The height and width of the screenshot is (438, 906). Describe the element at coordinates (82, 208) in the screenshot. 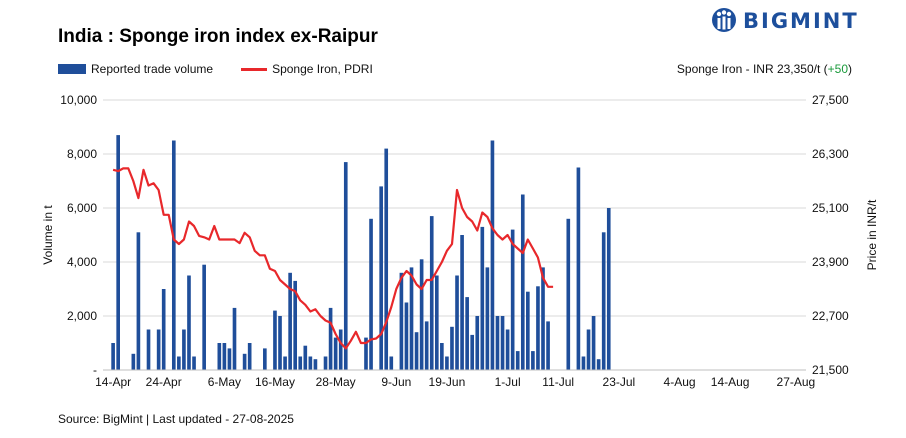

I see `y-tick-label: 6,000` at that location.